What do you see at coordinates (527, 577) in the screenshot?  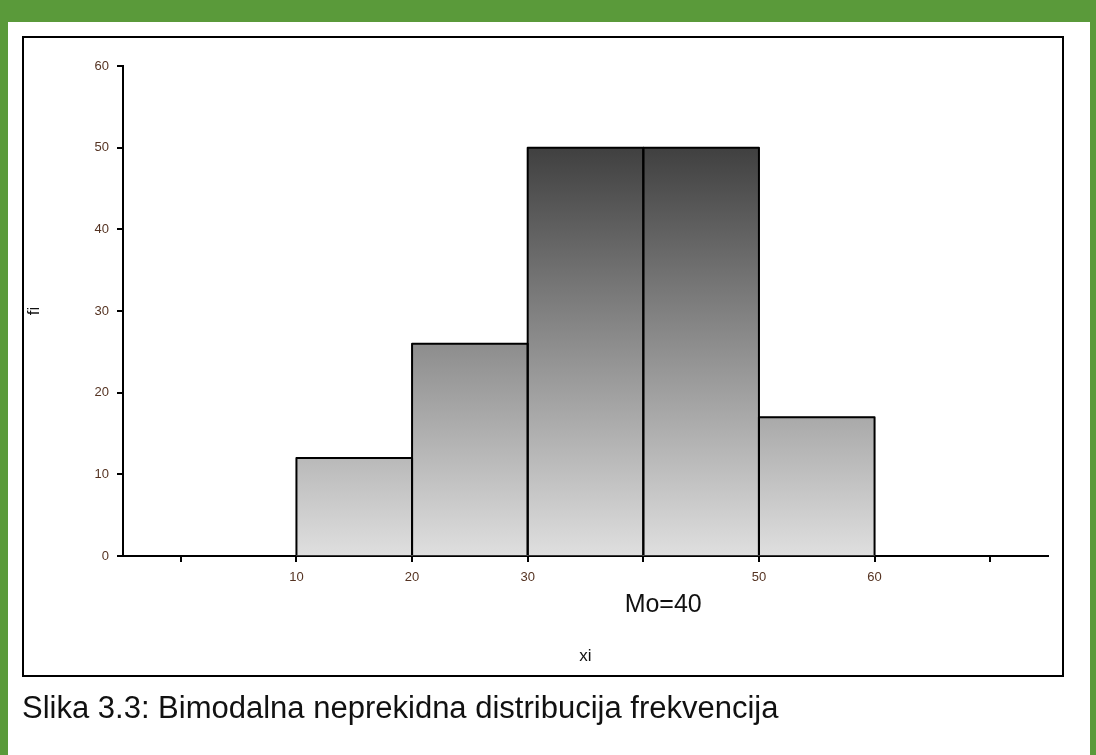 I see `x-tick-label: 30` at bounding box center [527, 577].